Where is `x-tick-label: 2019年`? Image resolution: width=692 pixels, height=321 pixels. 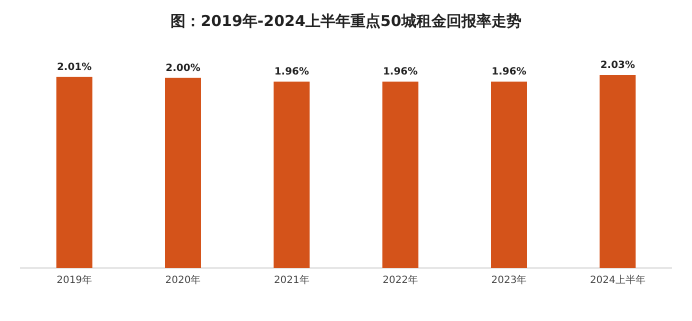
x-tick-label: 2019年 is located at coordinates (74, 280).